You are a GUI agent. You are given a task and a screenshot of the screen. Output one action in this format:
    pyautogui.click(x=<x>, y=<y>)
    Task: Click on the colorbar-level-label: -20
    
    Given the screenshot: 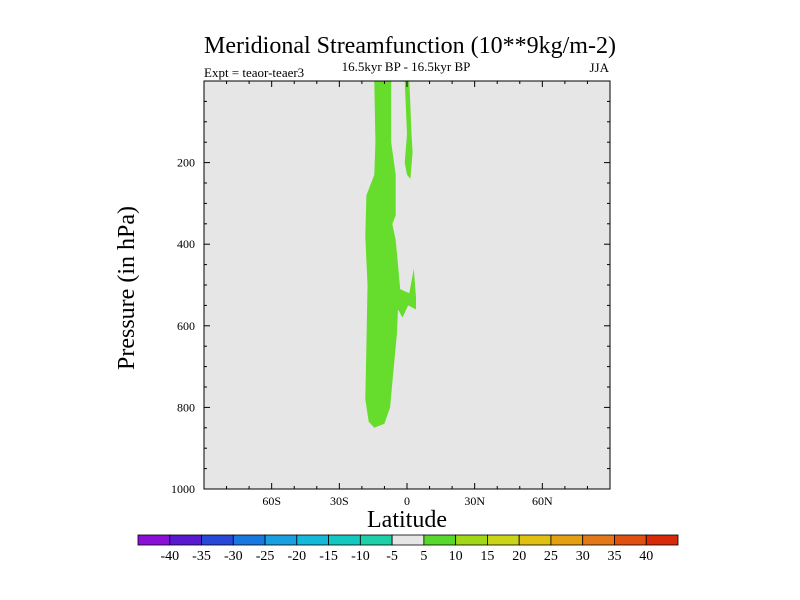 What is the action you would take?
    pyautogui.click(x=296, y=556)
    